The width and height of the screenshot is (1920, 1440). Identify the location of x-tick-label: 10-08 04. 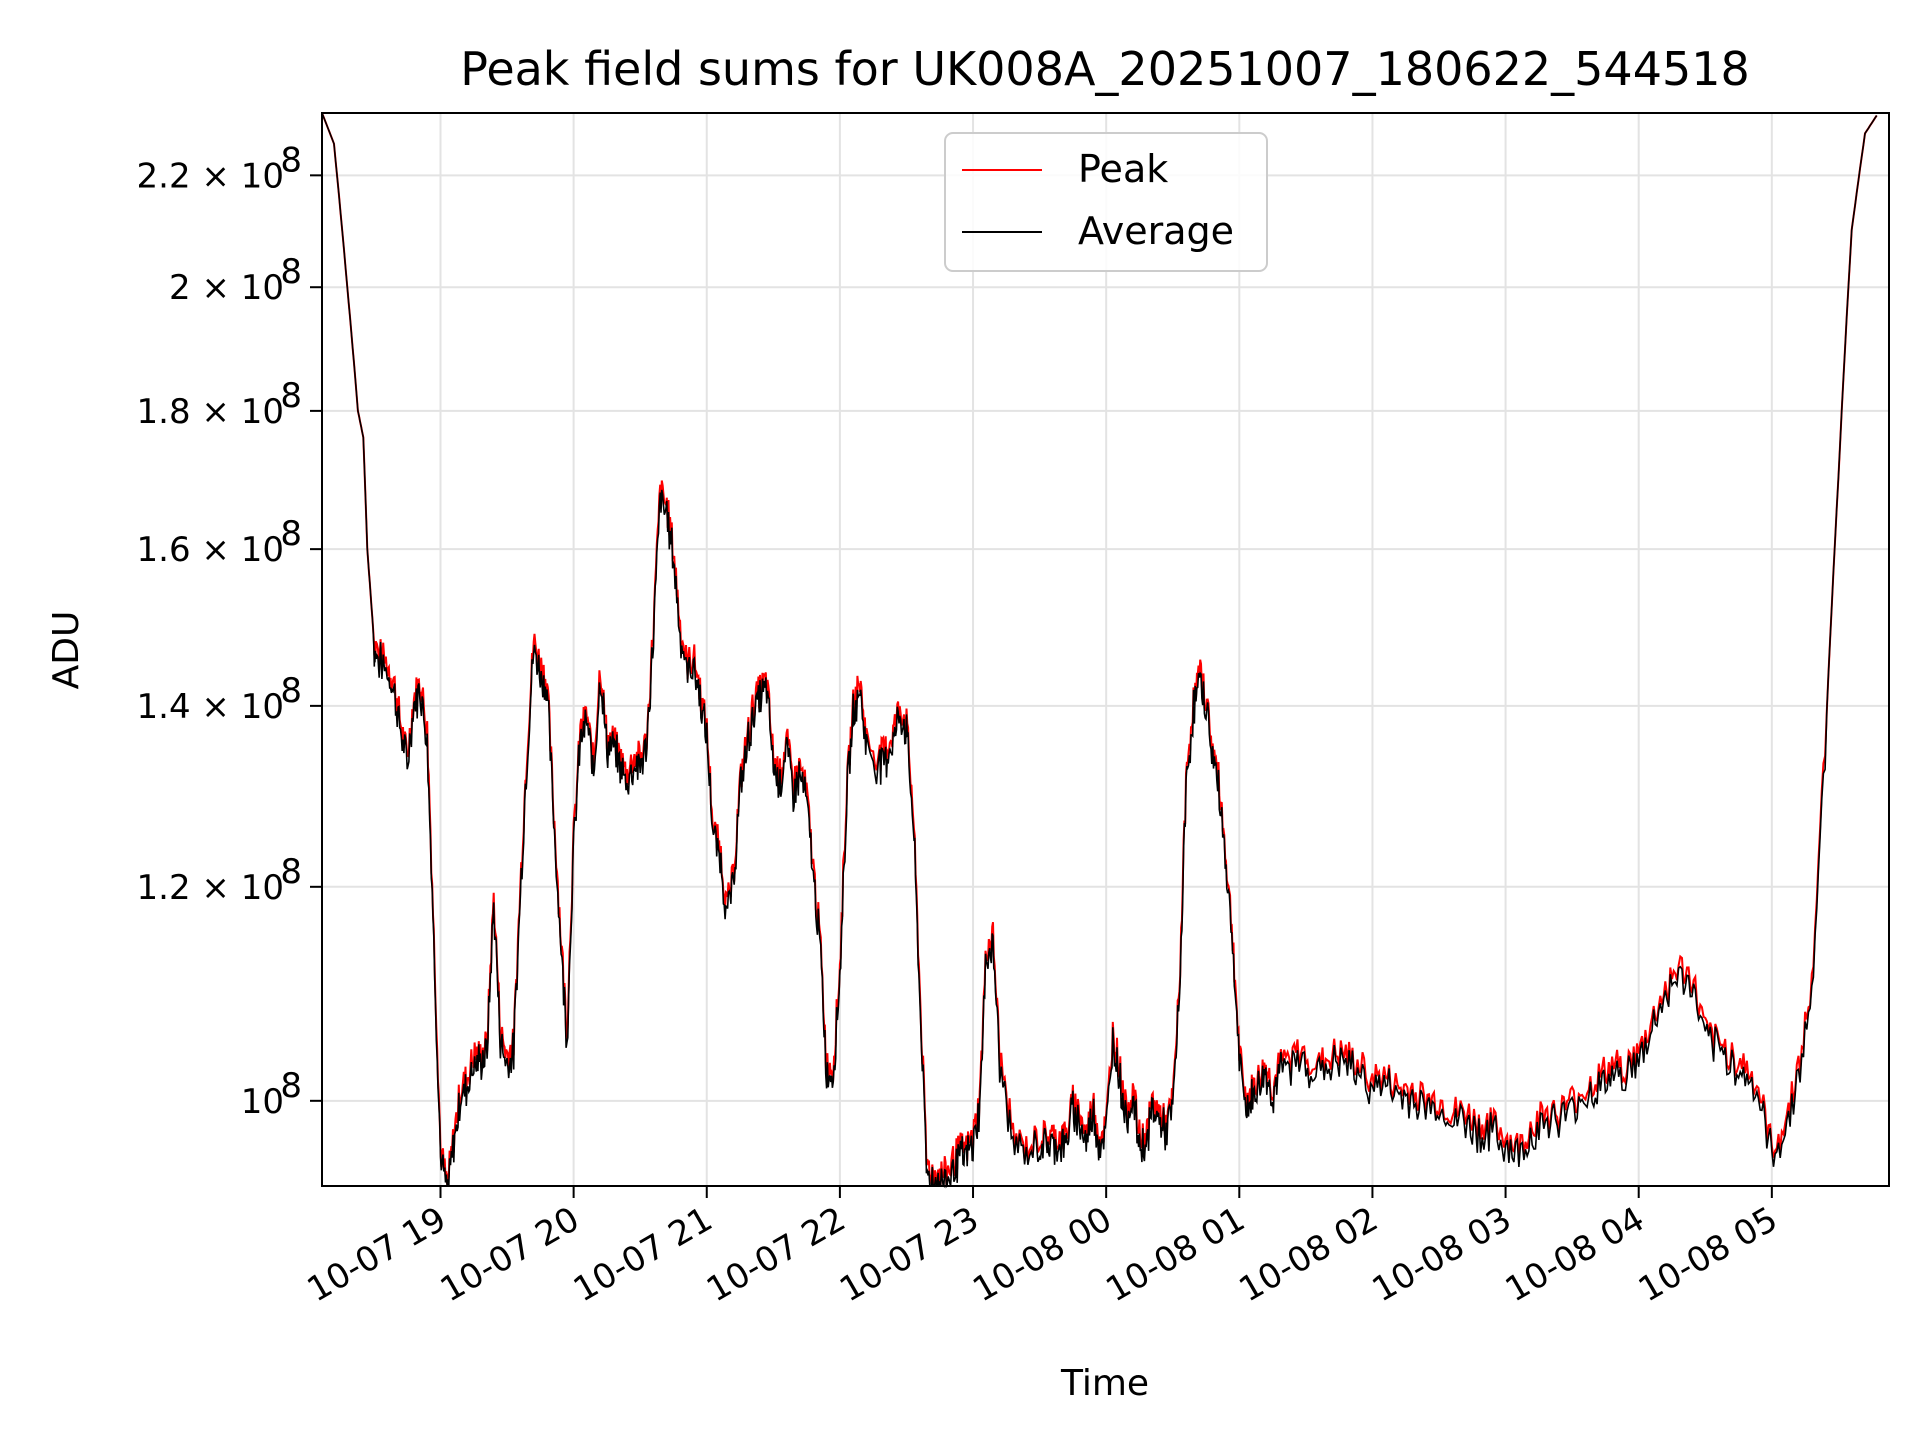
(1575, 1254).